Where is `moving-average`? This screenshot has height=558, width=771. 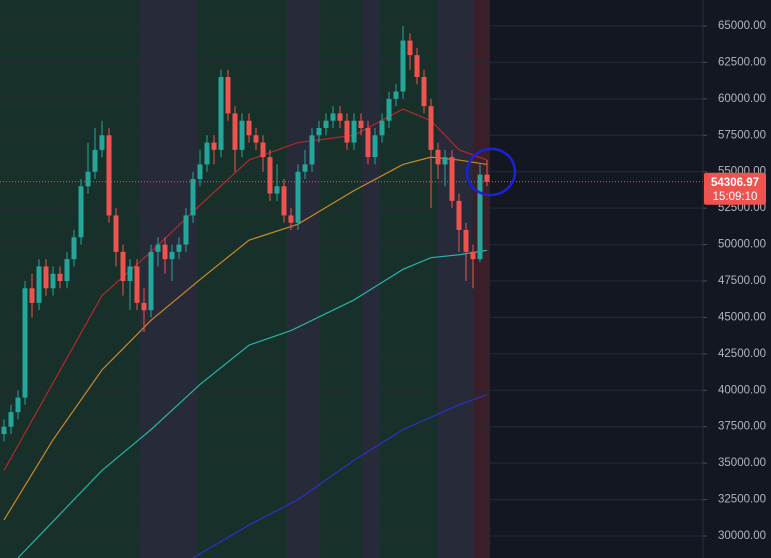
moving-average is located at coordinates (340, 476).